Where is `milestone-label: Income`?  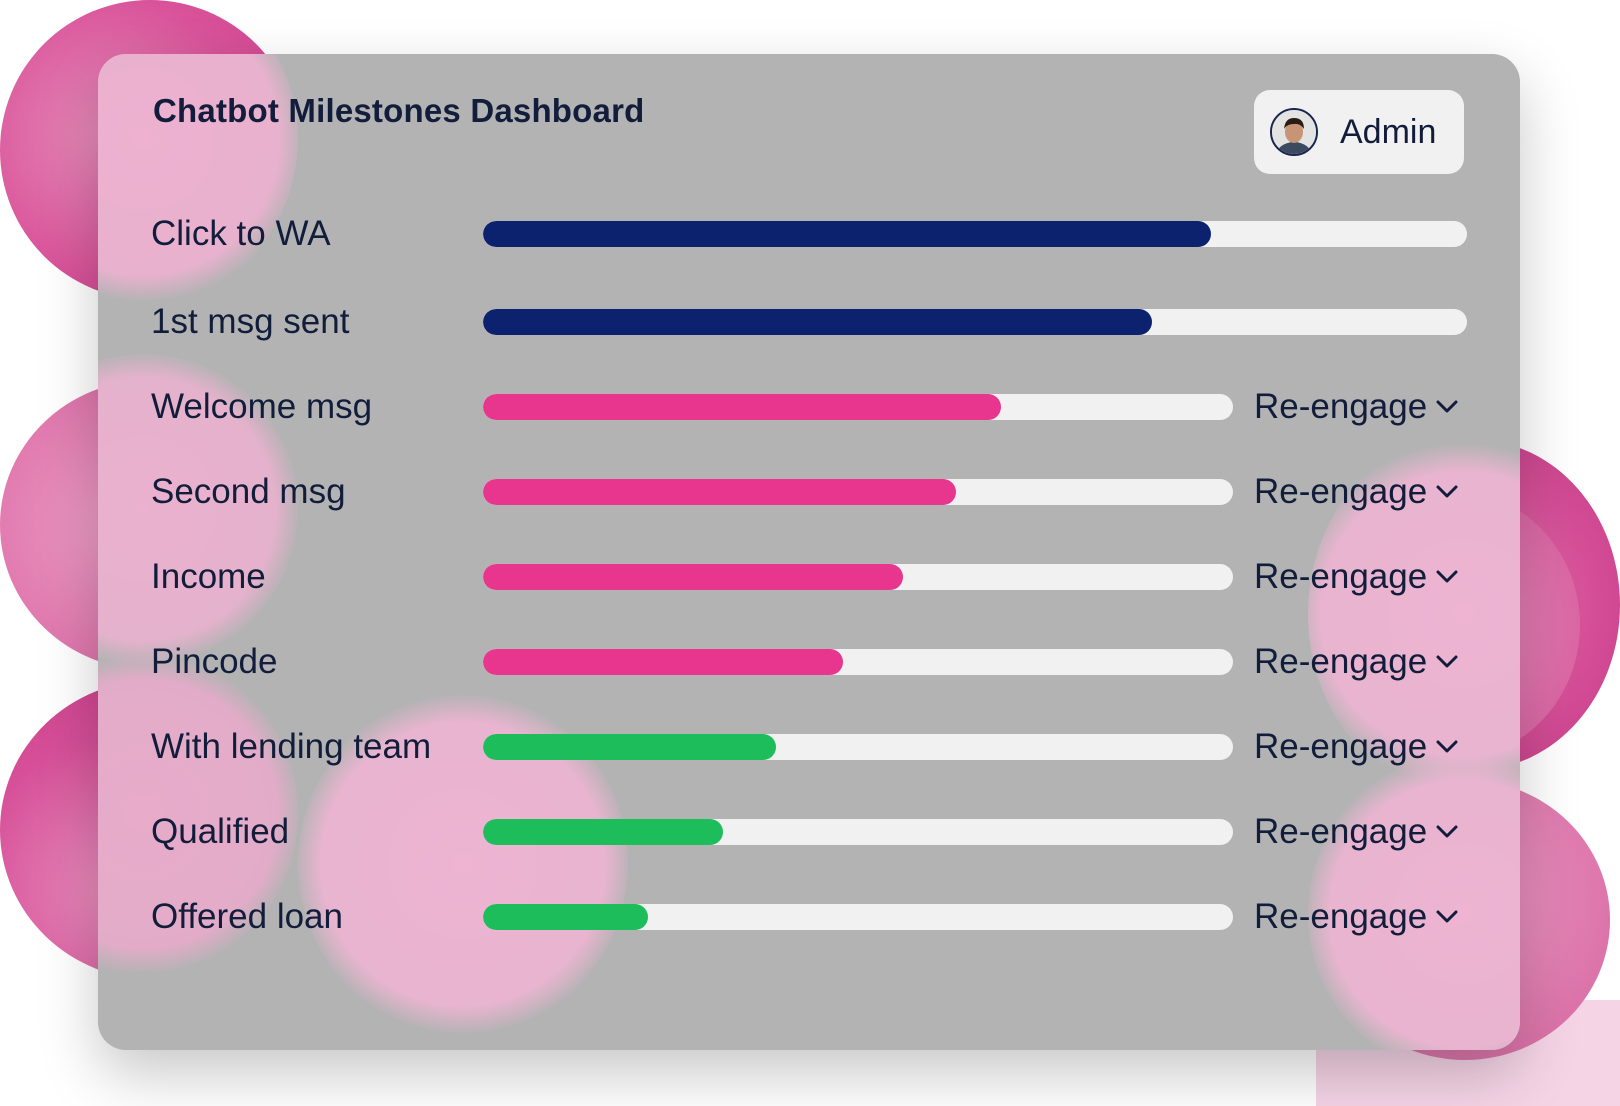 milestone-label: Income is located at coordinates (208, 576).